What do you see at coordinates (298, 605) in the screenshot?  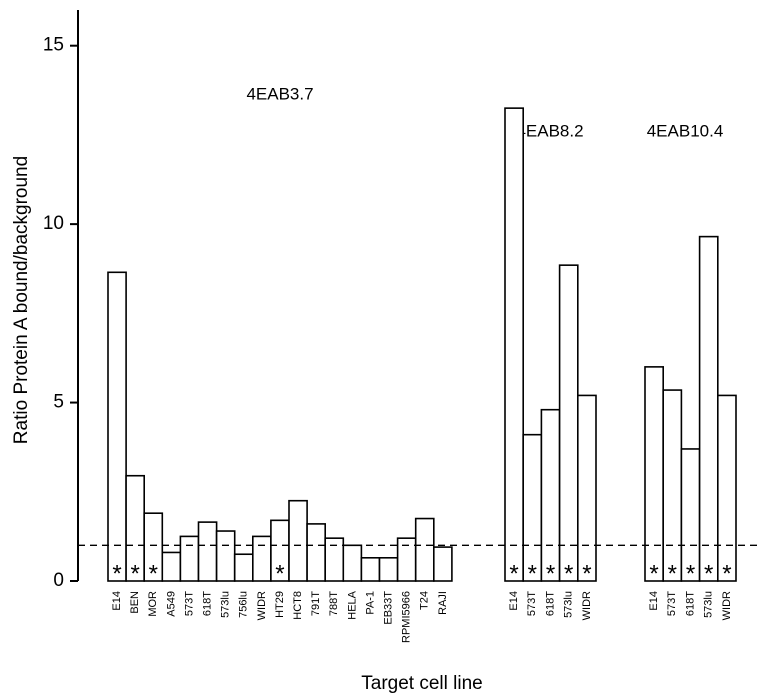 I see `x-tick-label: HCT8` at bounding box center [298, 605].